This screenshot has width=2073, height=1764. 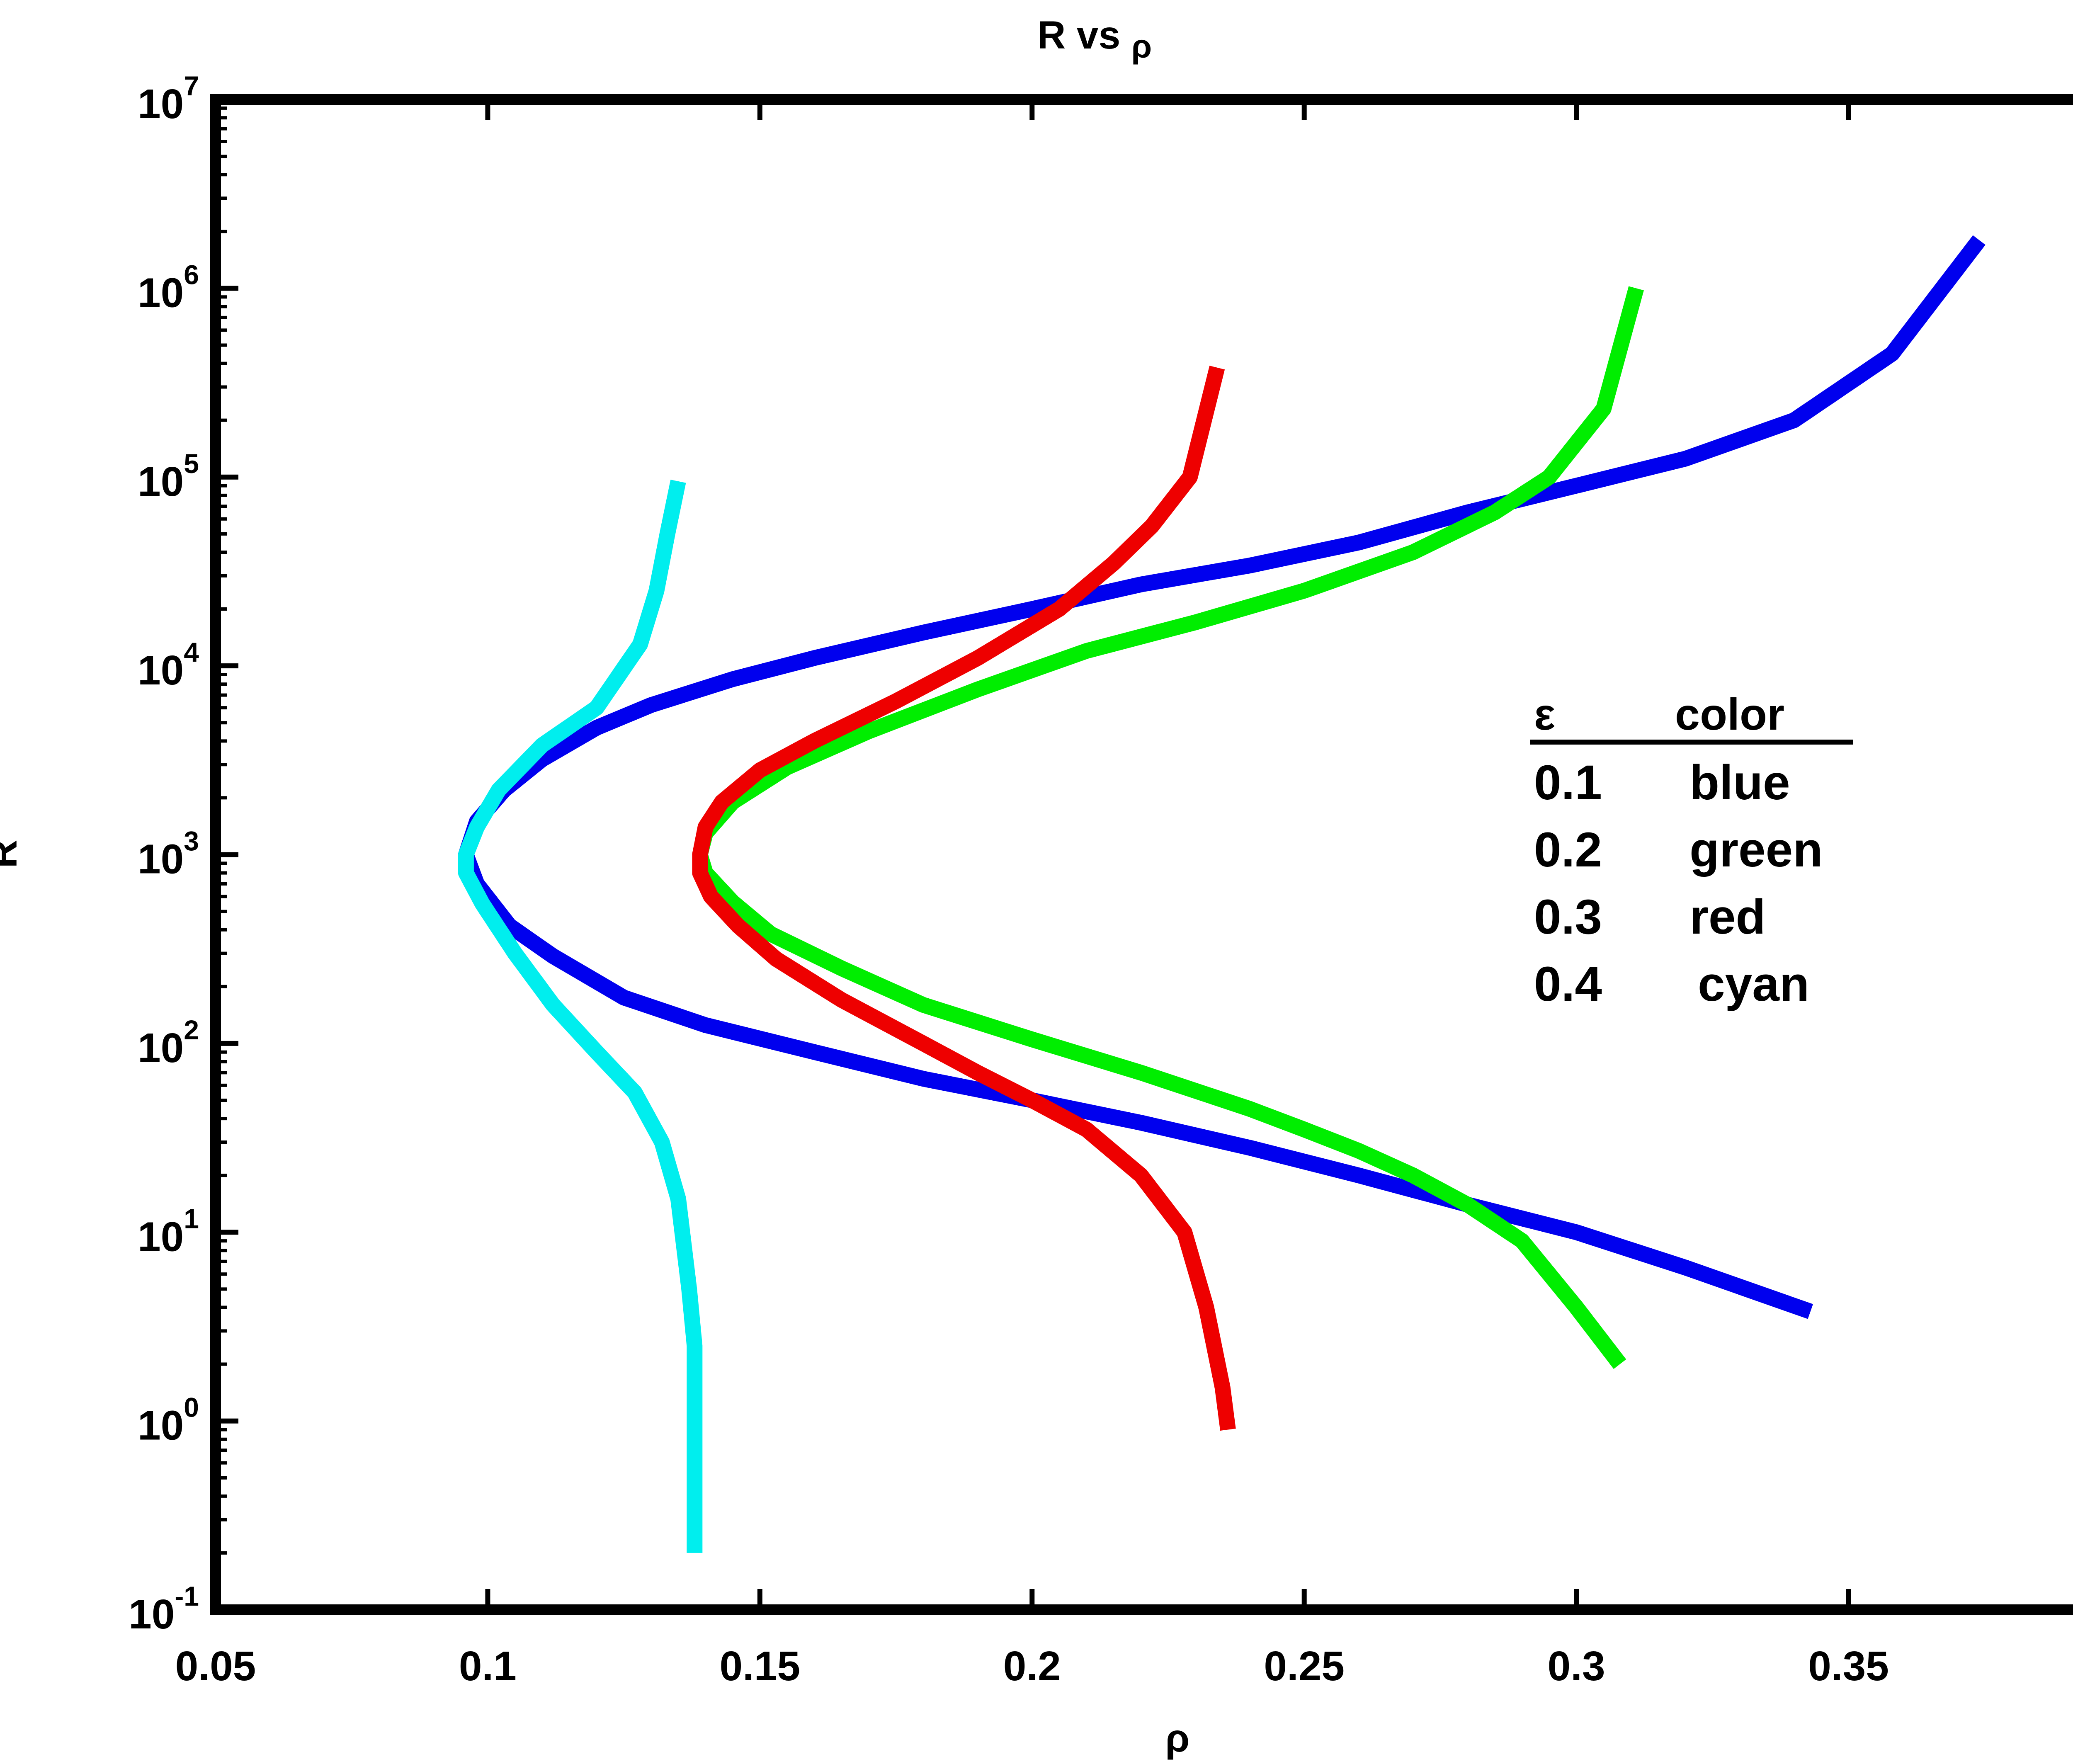 I want to click on legend-row-3-epsilon: 0.3, so click(x=1568, y=917).